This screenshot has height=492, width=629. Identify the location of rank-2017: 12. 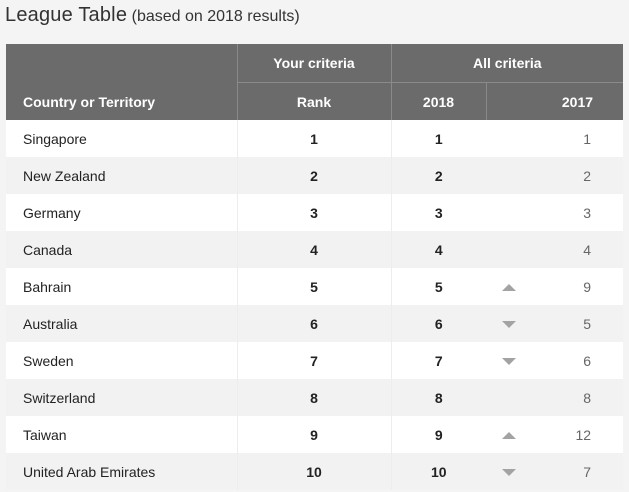
(577, 434).